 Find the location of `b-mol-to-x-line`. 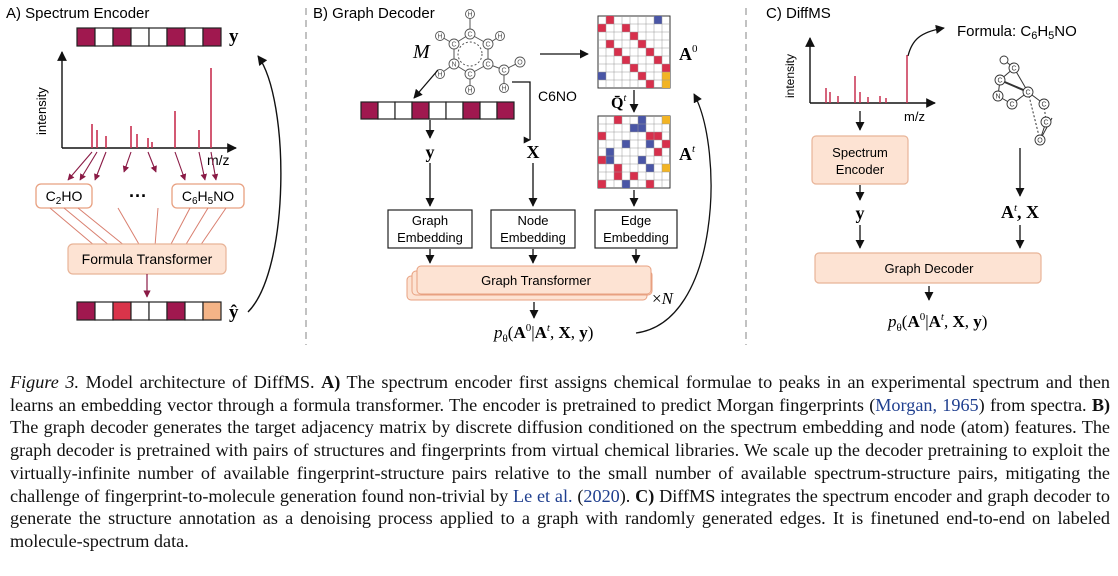

b-mol-to-x-line is located at coordinates (521, 110).